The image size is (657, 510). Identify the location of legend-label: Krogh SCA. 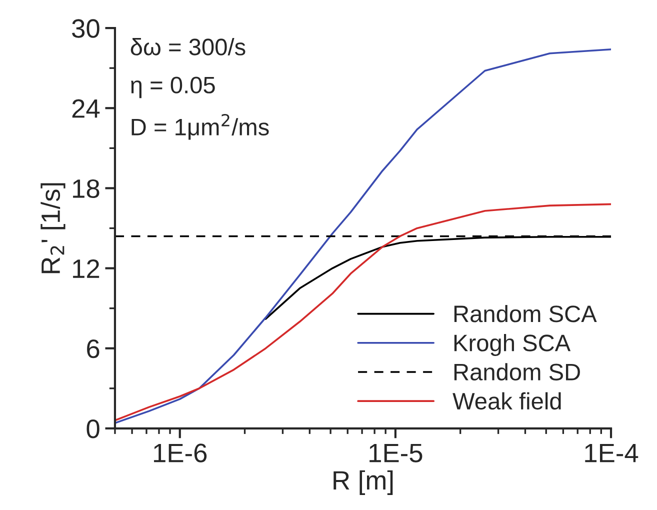
(512, 345).